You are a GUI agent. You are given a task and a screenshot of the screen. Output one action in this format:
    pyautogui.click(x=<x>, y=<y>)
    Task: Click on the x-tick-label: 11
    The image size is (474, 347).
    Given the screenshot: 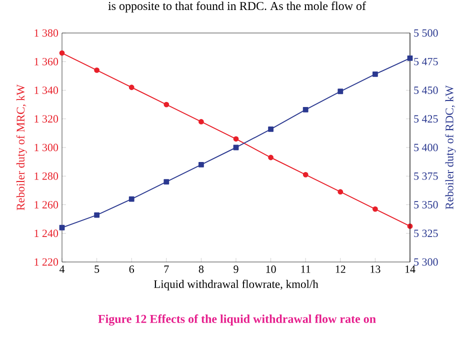 What is the action you would take?
    pyautogui.click(x=305, y=269)
    